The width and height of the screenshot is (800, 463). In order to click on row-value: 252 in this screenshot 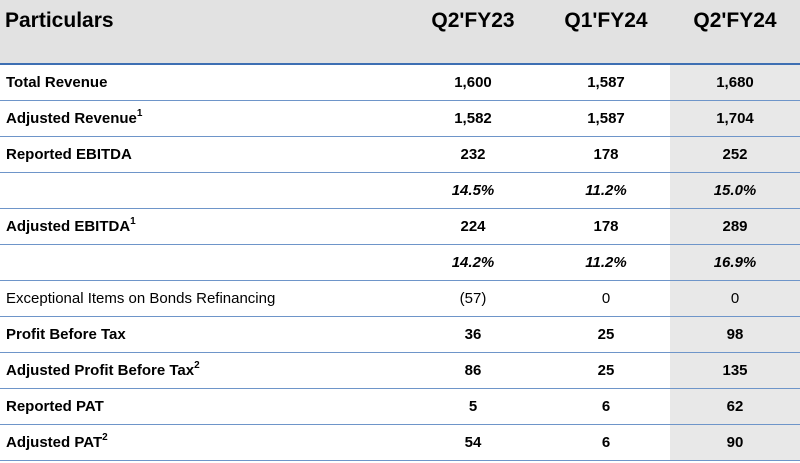, I will do `click(735, 154)`.